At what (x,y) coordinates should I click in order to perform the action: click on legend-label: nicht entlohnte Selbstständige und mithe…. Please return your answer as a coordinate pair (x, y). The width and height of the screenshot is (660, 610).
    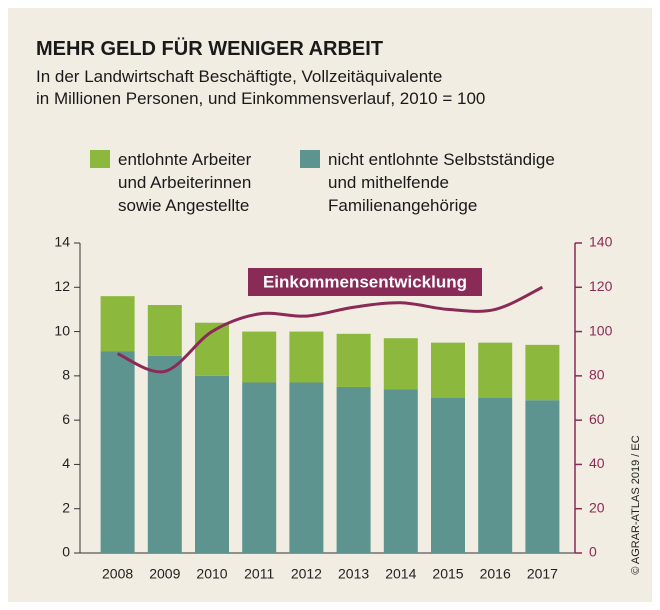
    Looking at the image, I should click on (441, 182).